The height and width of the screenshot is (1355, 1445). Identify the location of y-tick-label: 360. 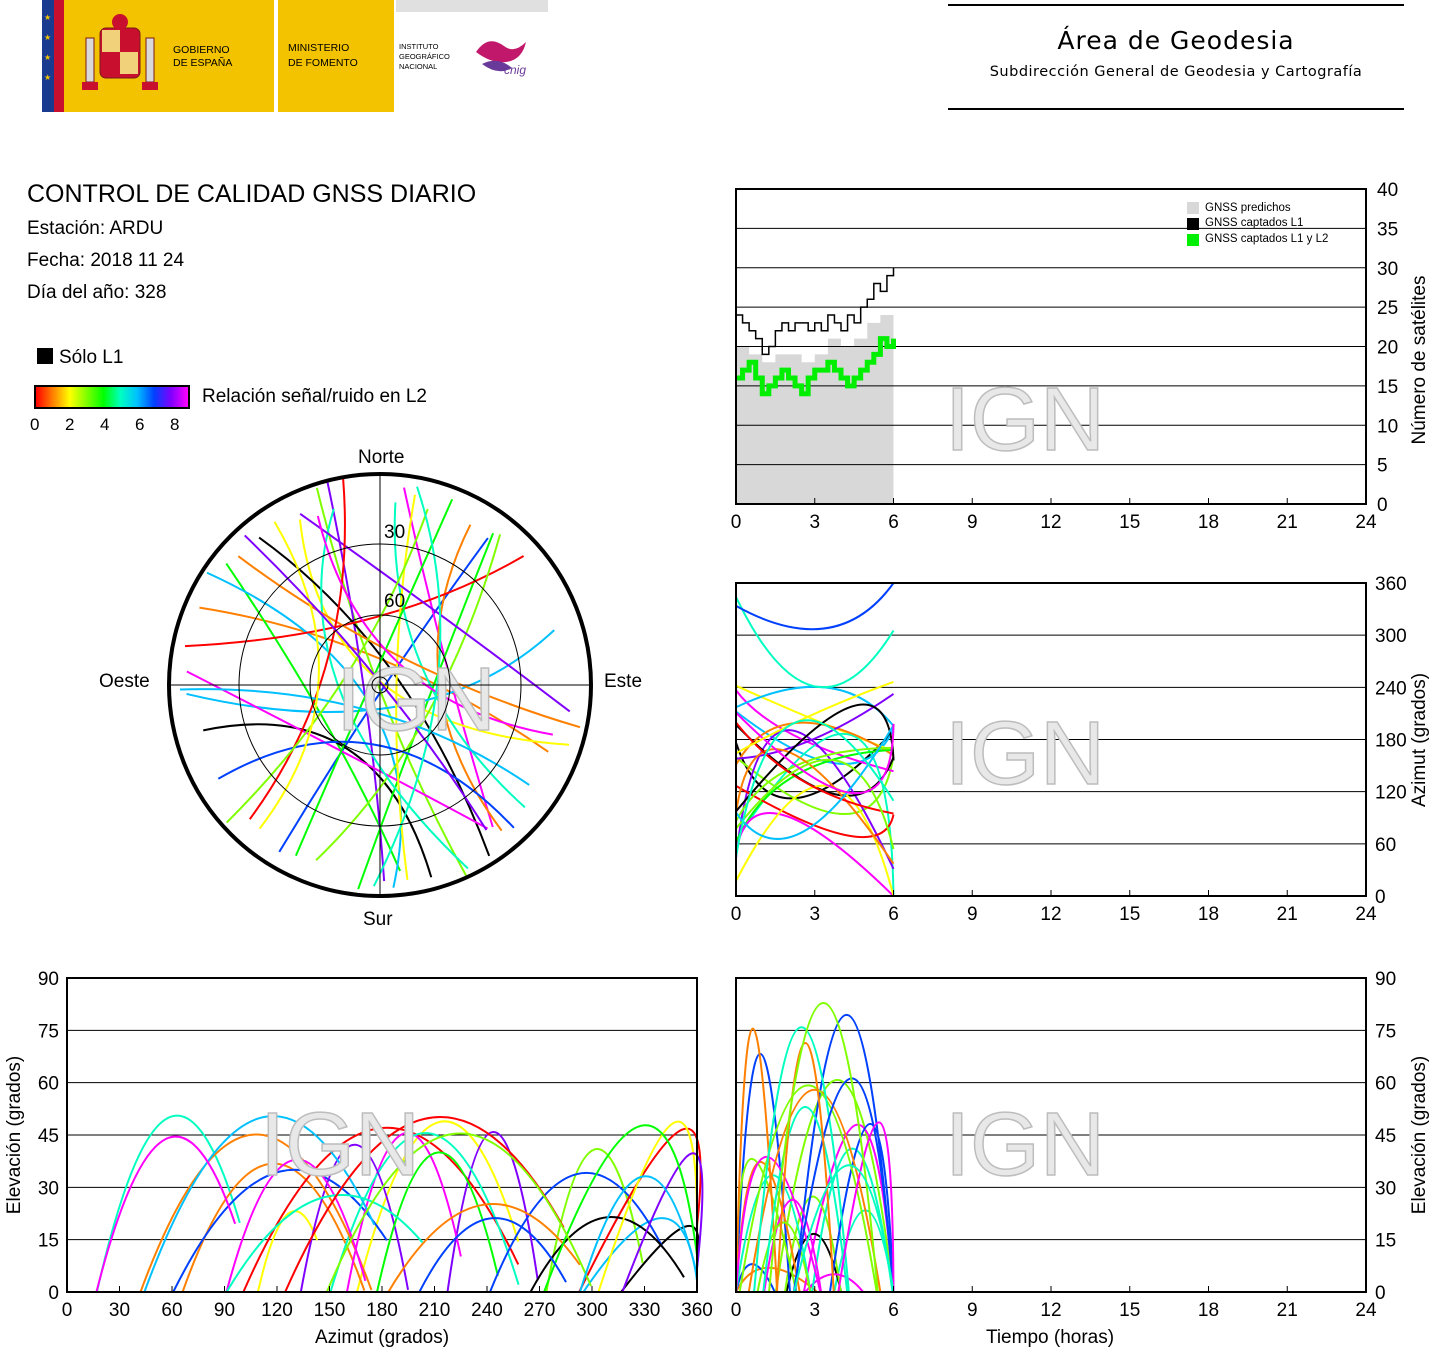
(1391, 584).